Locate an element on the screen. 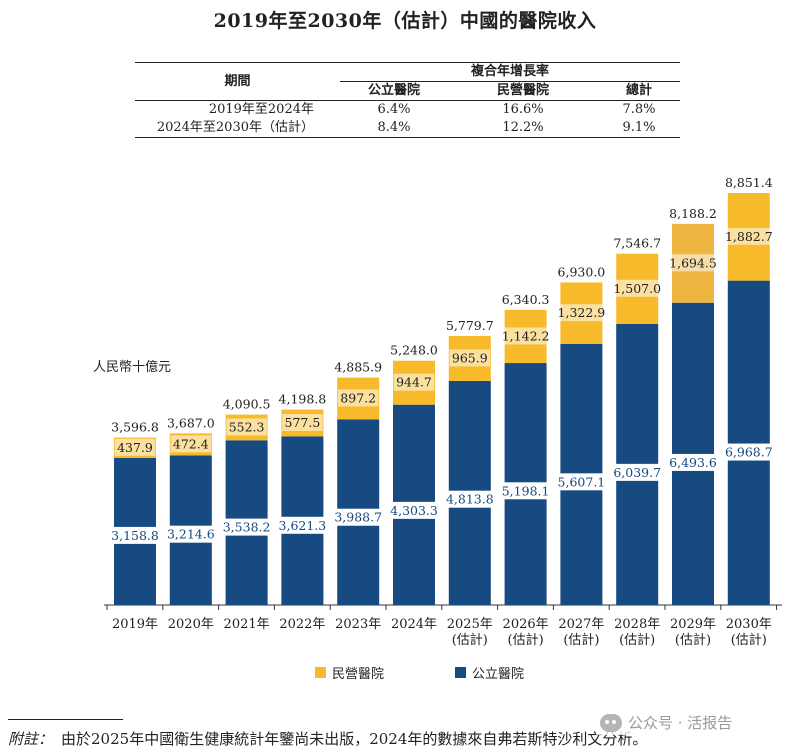  chart-title: 2019年至2030年（估計）中國的醫院收入 is located at coordinates (405, 21).